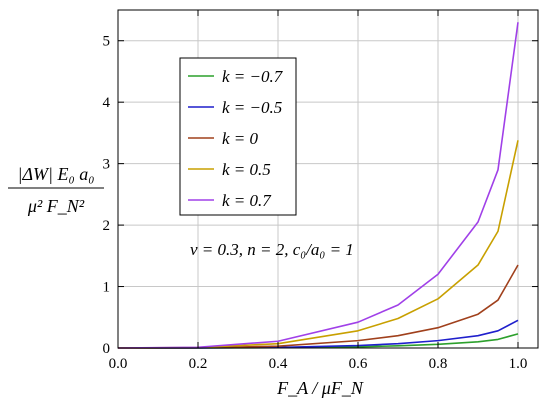  Describe the element at coordinates (107, 103) in the screenshot. I see `y-tick-label: 4` at that location.